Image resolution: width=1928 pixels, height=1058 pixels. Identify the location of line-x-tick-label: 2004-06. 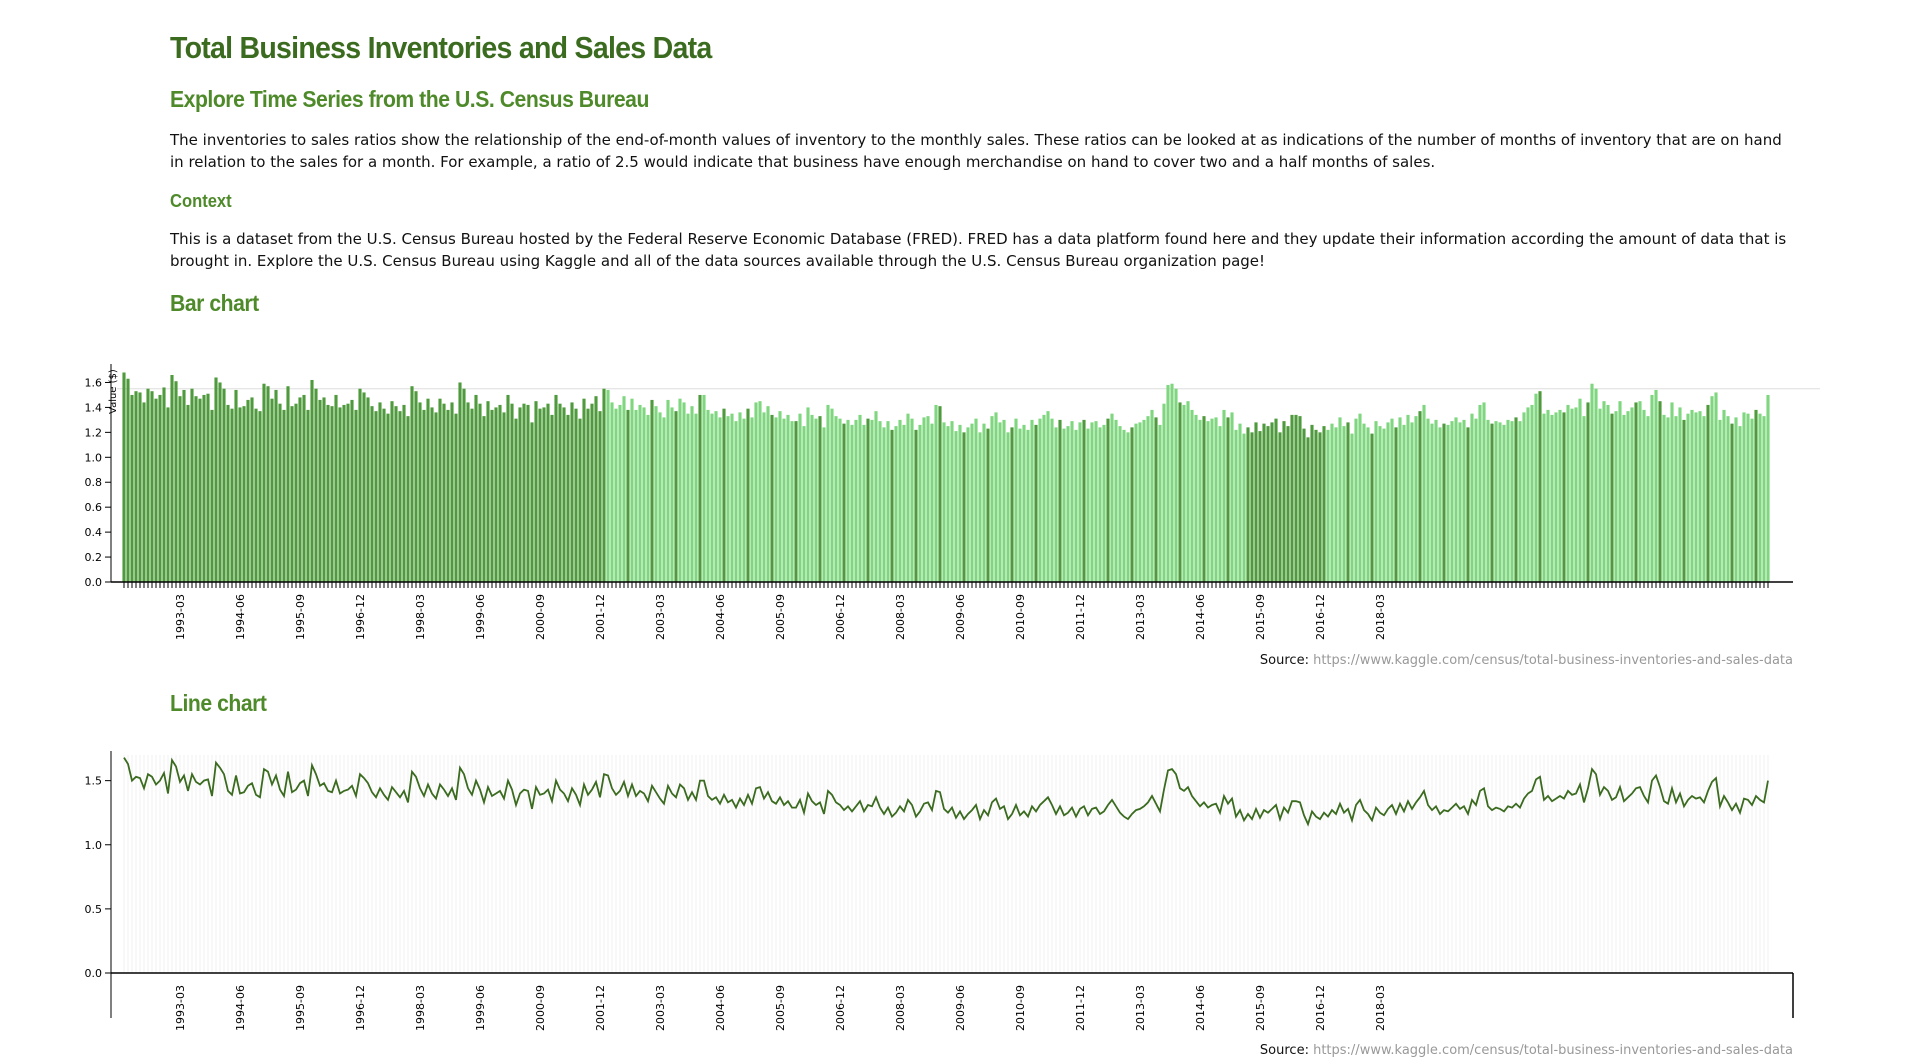
(720, 1008).